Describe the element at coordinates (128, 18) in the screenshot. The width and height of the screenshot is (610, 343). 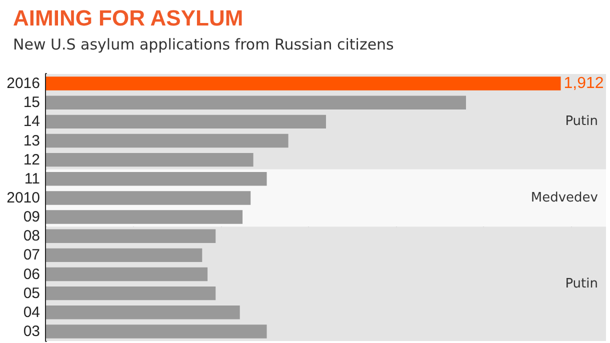
I see `chart-title: AIMING FOR ASYLUM` at that location.